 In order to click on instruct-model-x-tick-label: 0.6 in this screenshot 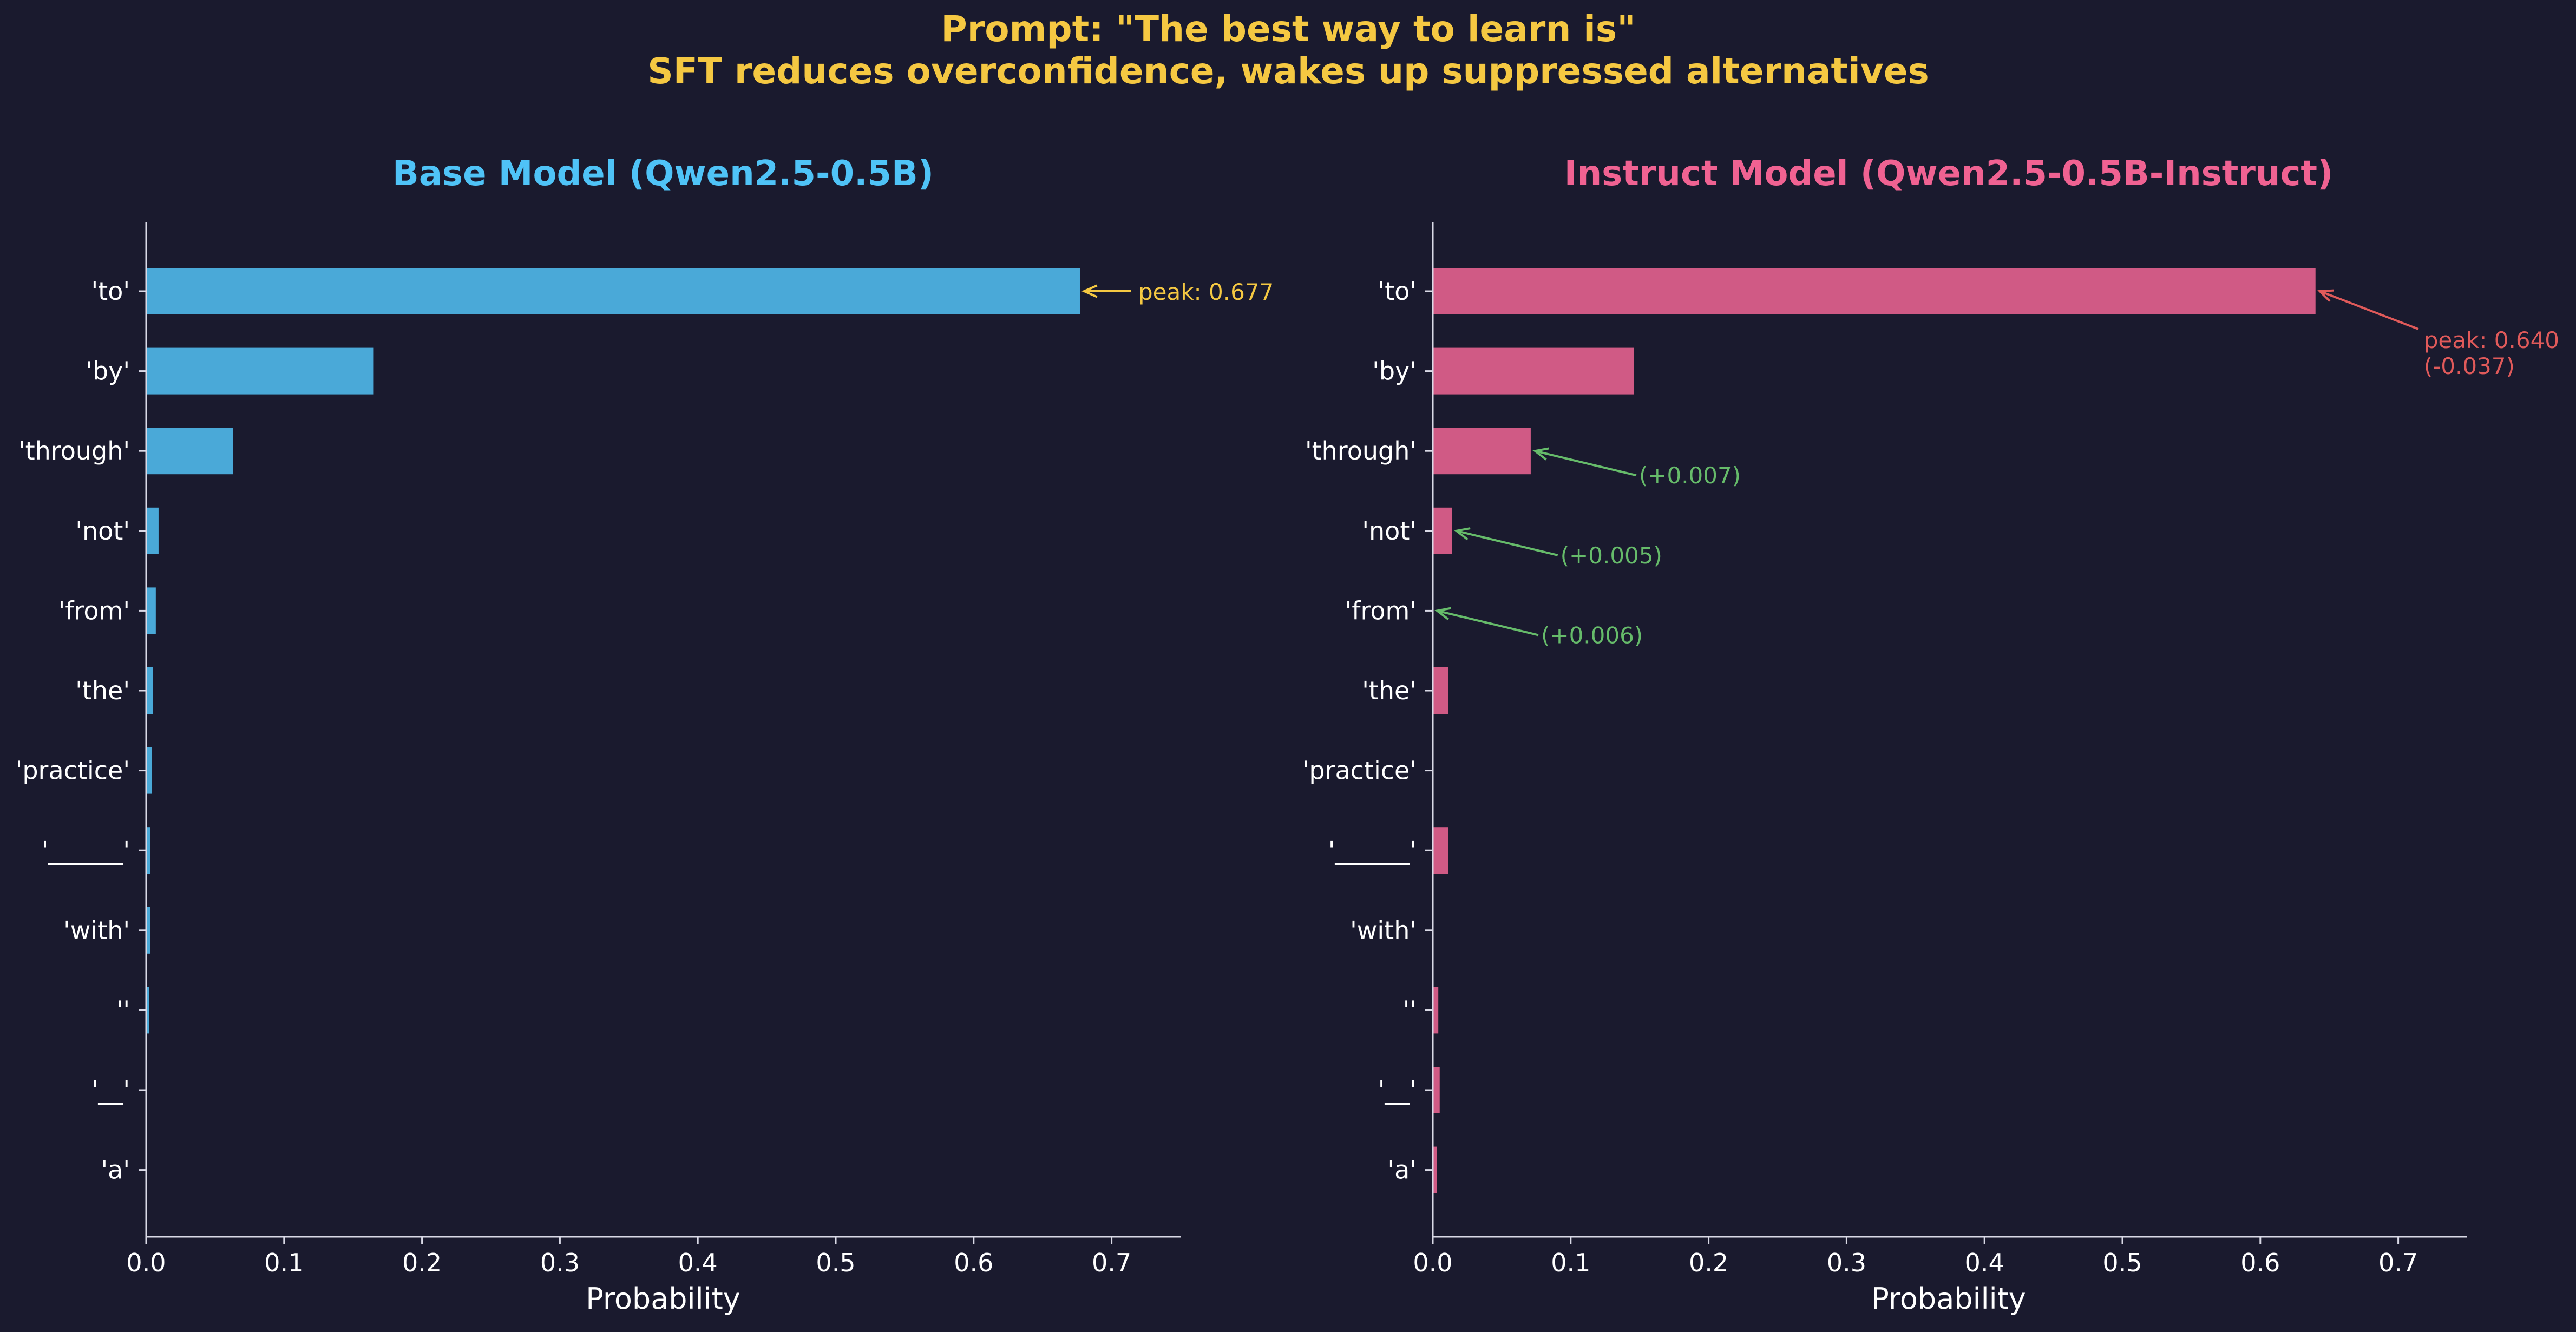, I will do `click(2260, 1262)`.